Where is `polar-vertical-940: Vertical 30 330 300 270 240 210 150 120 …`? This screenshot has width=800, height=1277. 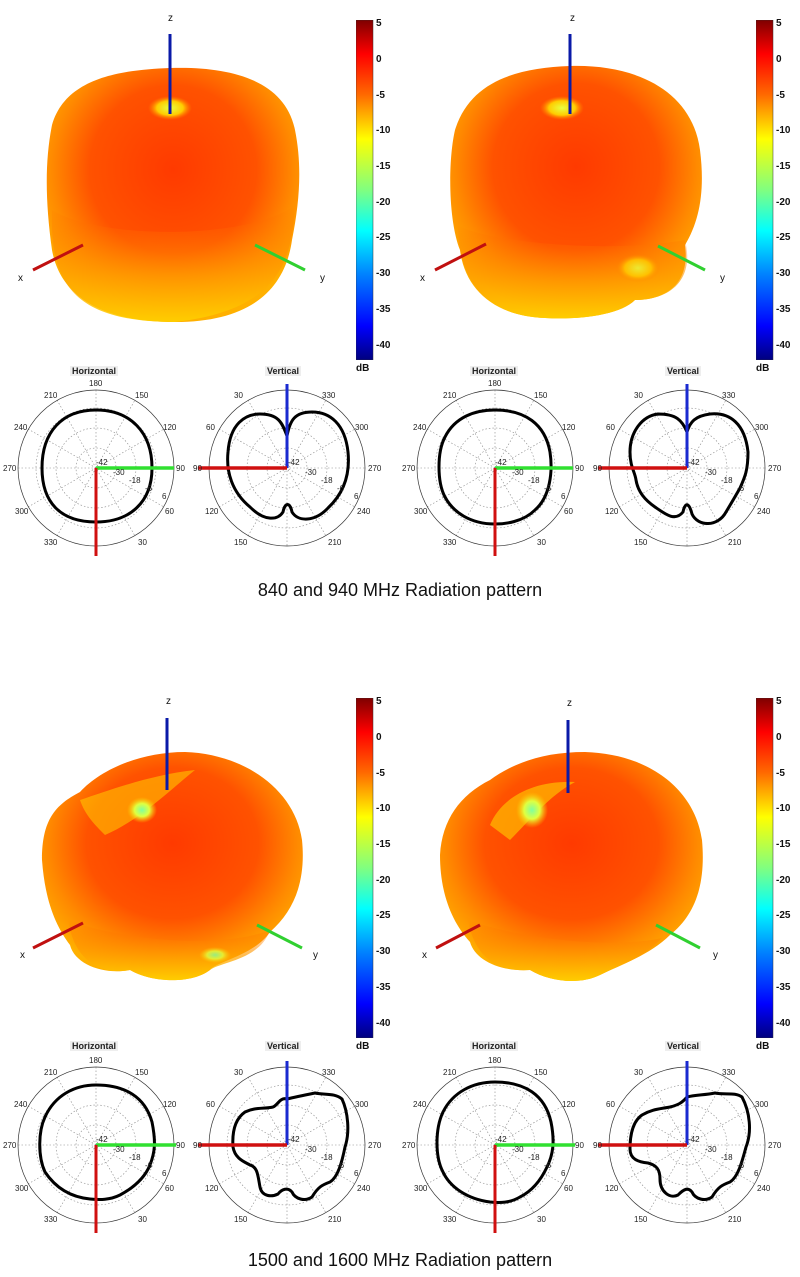 polar-vertical-940: Vertical 30 330 300 270 240 210 150 120 … is located at coordinates (695, 462).